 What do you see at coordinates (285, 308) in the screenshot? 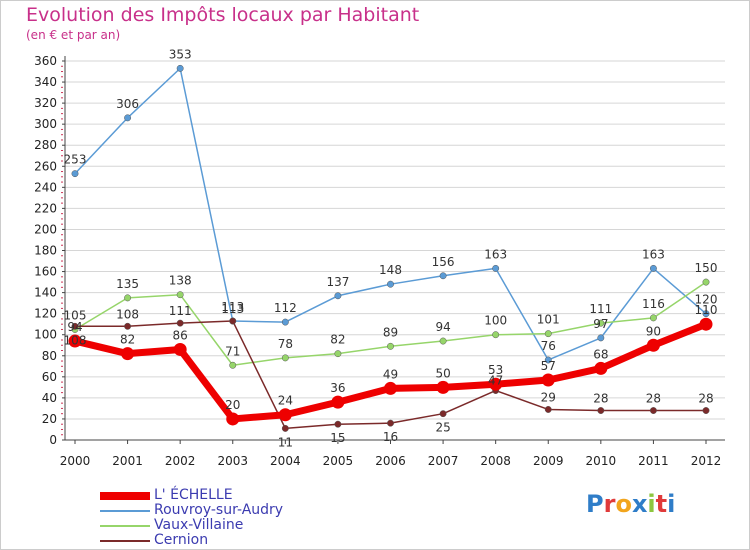
I see `data-label: 112` at bounding box center [285, 308].